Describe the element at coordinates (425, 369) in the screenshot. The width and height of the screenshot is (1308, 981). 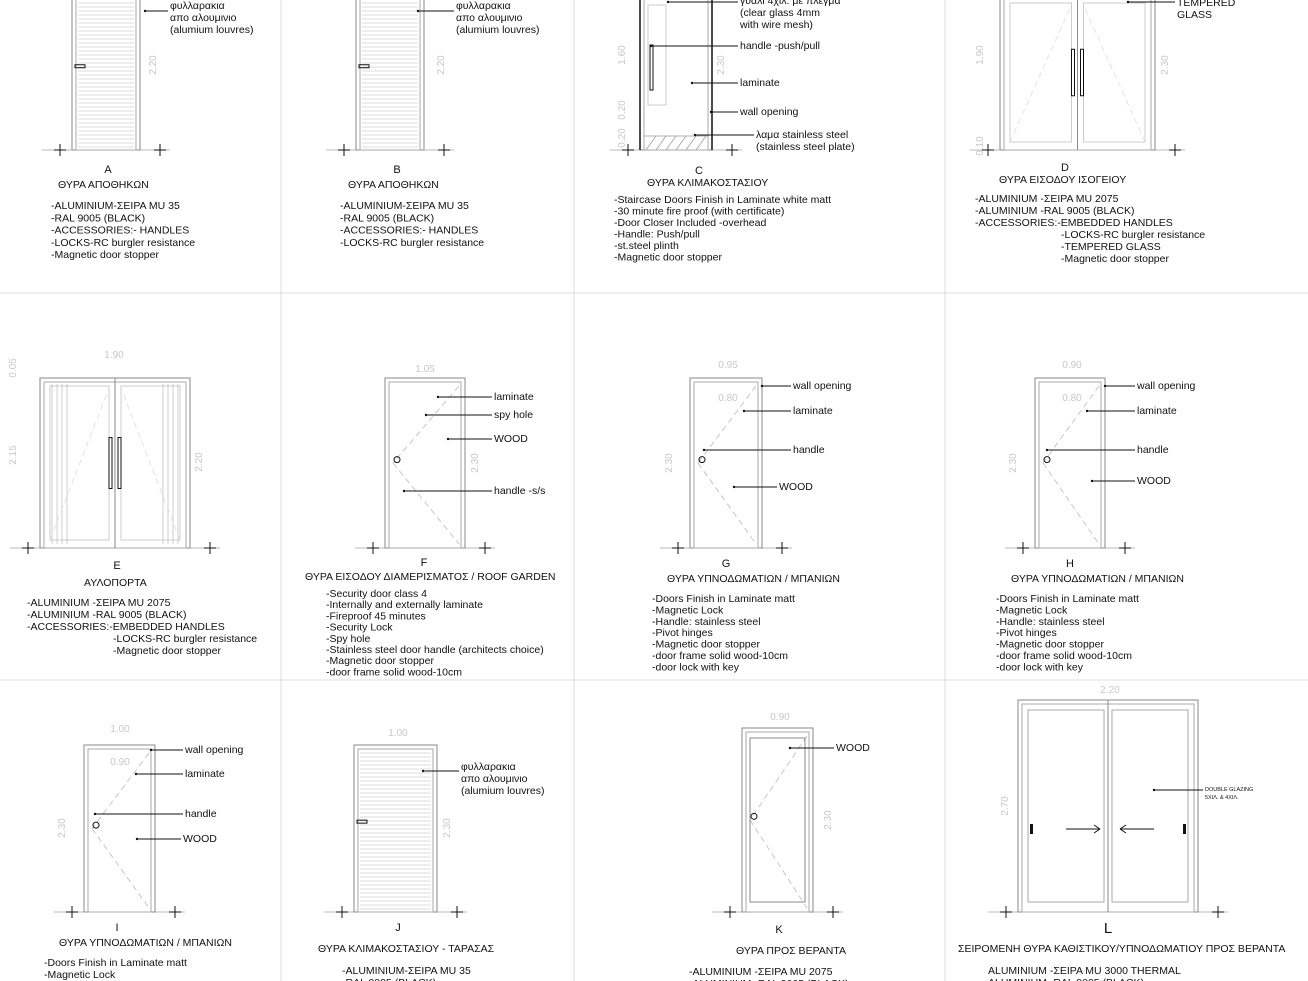
I see `dimension-label: 1.05` at that location.